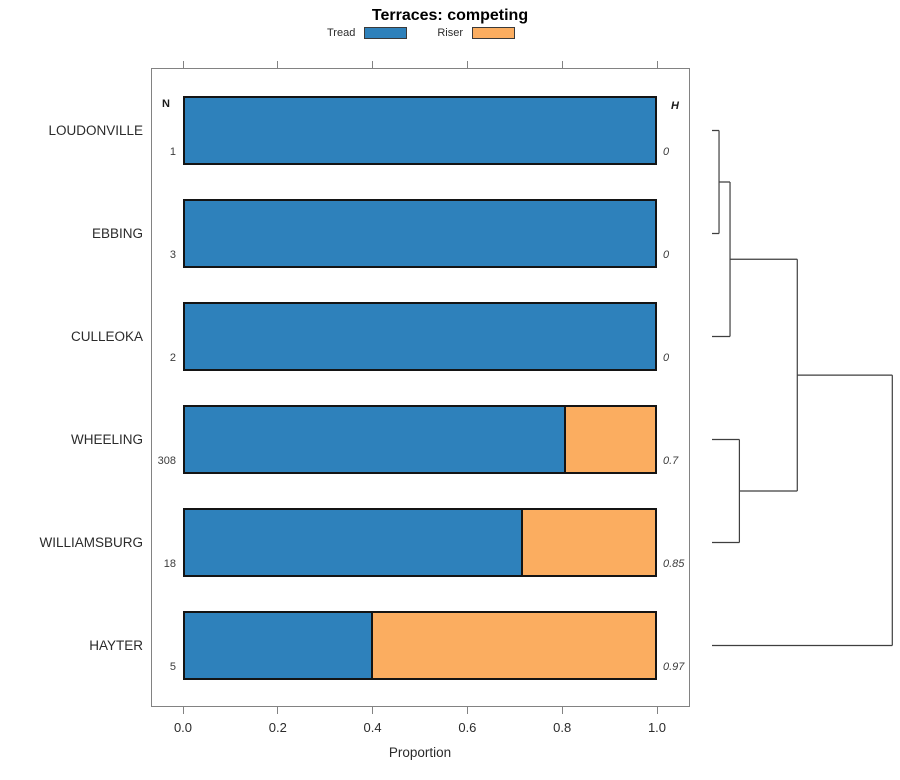 The image size is (900, 780). What do you see at coordinates (420, 752) in the screenshot?
I see `x-axis-label: Proportion` at bounding box center [420, 752].